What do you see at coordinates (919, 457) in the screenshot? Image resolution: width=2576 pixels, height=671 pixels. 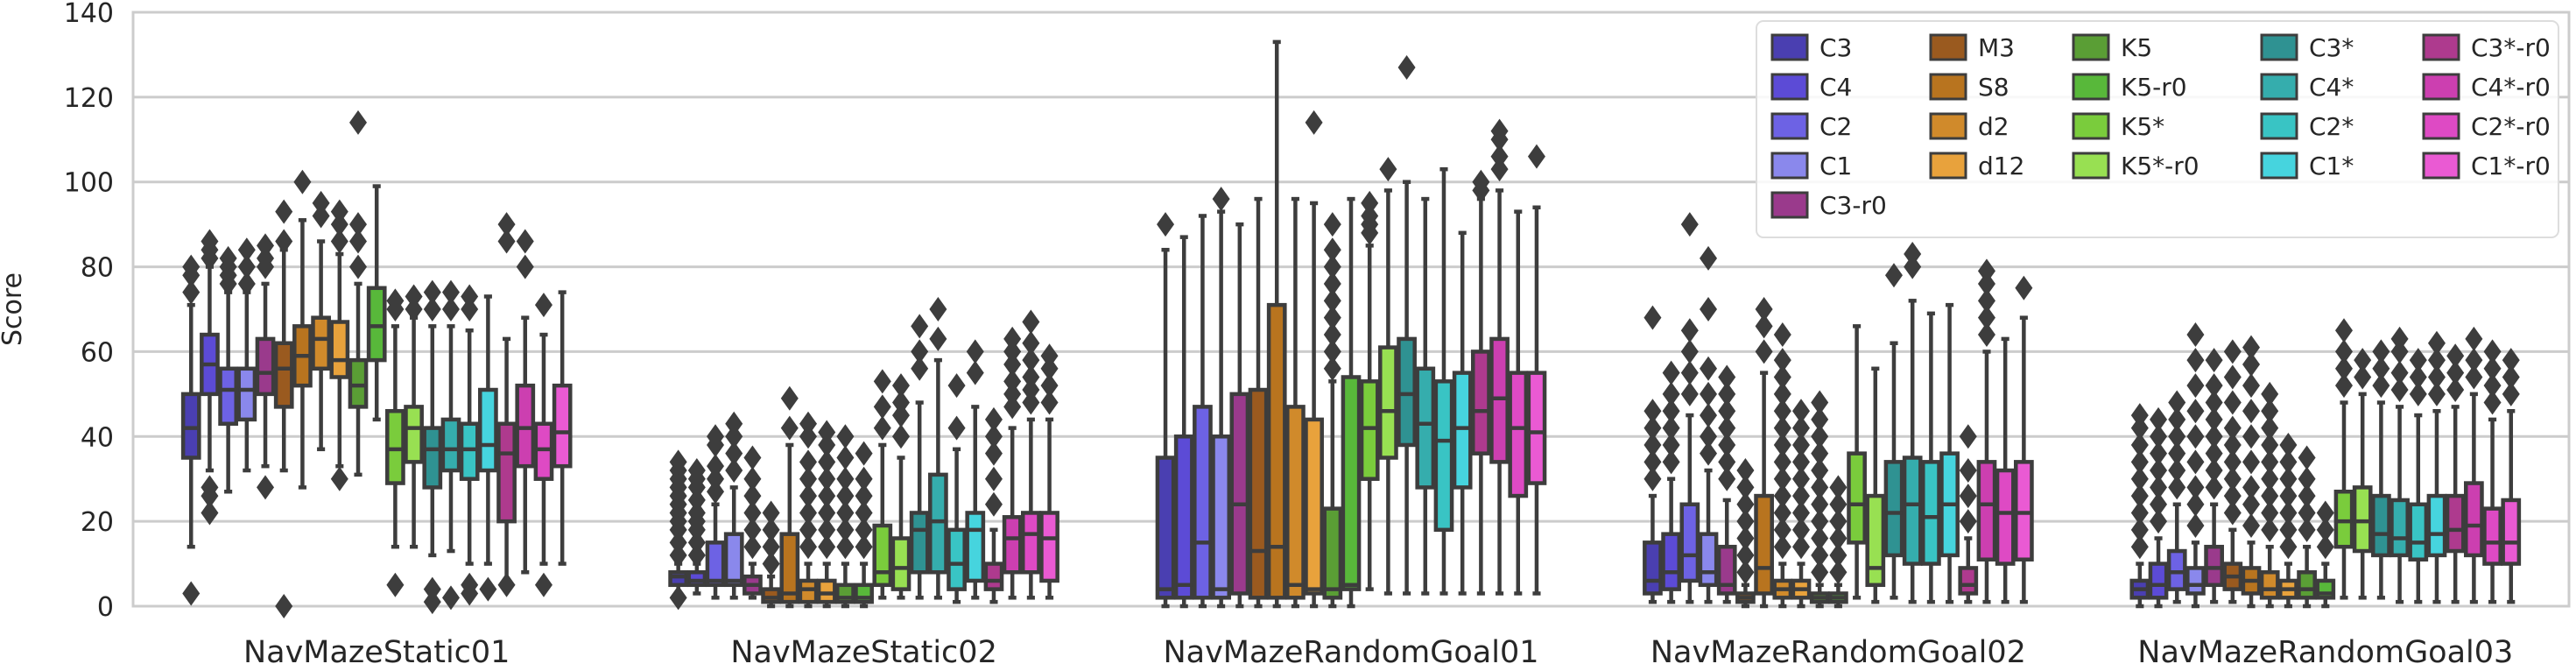 I see `box-C3*` at bounding box center [919, 457].